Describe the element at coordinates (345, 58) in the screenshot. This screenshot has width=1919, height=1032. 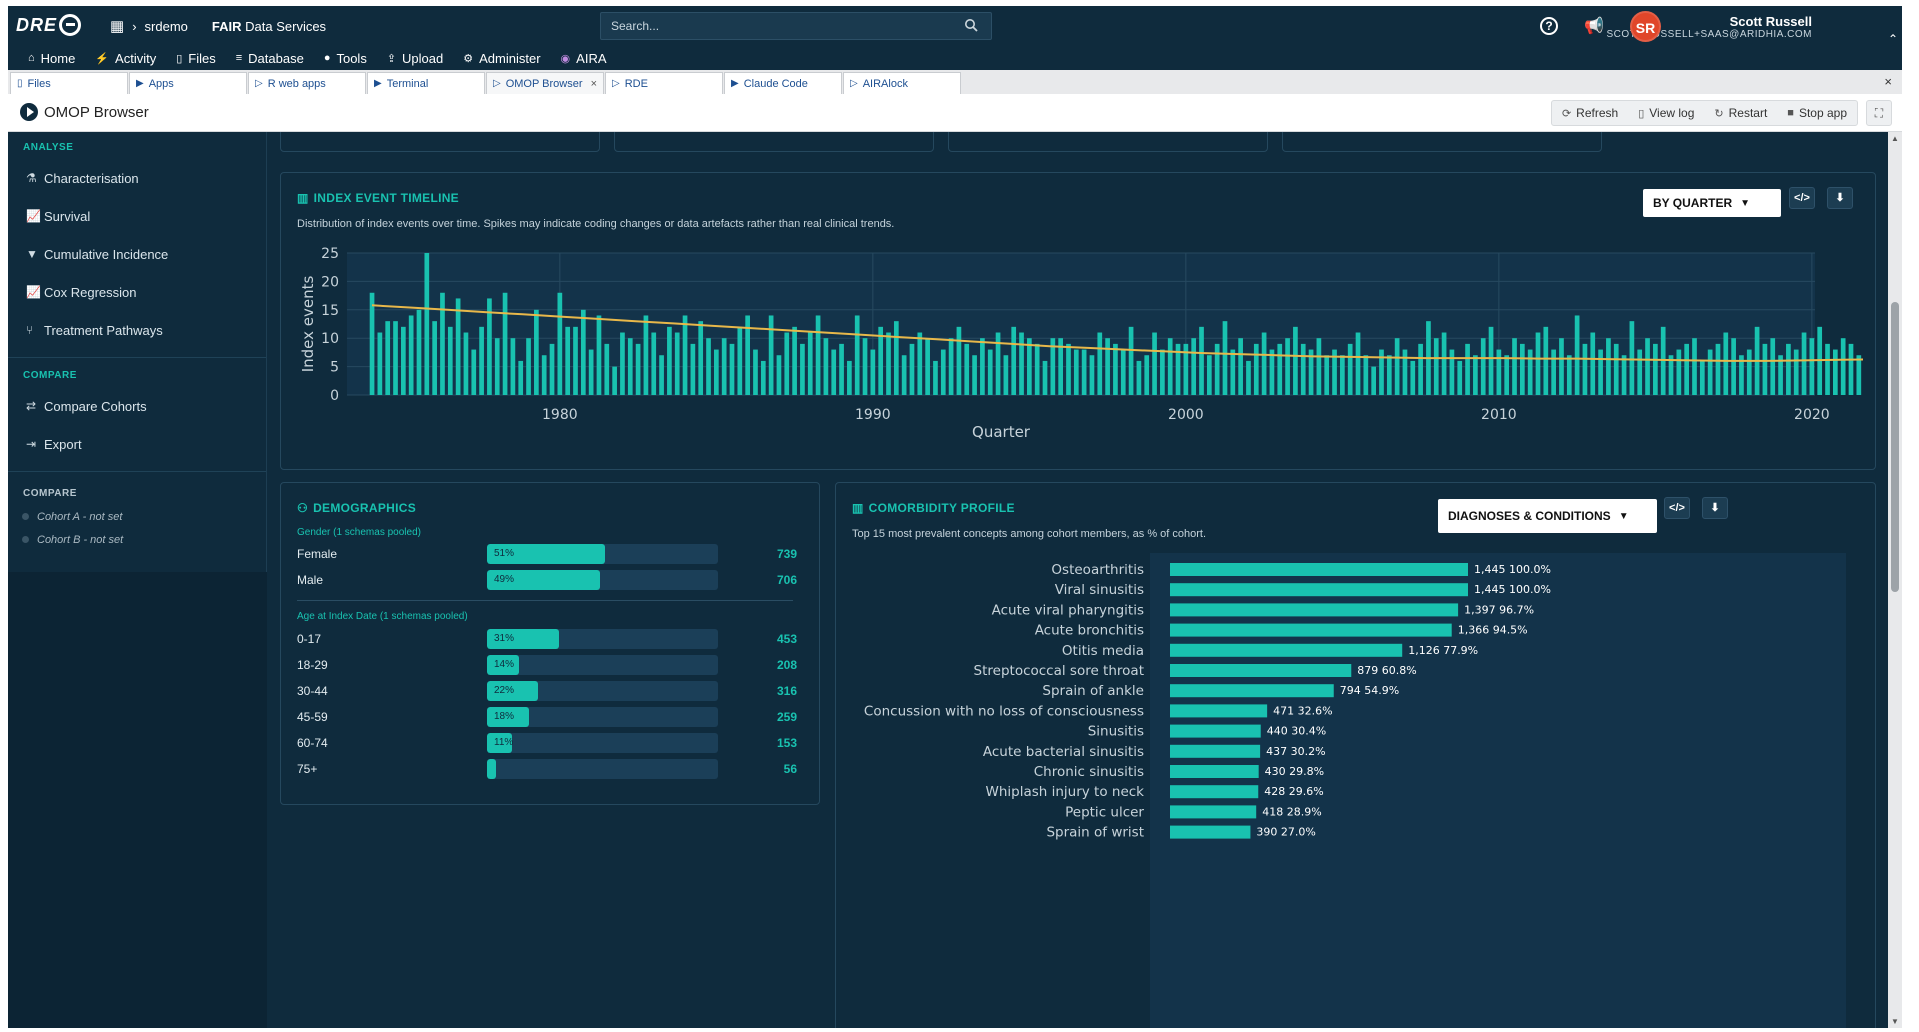
I see `nav-tools: ● Tools` at that location.